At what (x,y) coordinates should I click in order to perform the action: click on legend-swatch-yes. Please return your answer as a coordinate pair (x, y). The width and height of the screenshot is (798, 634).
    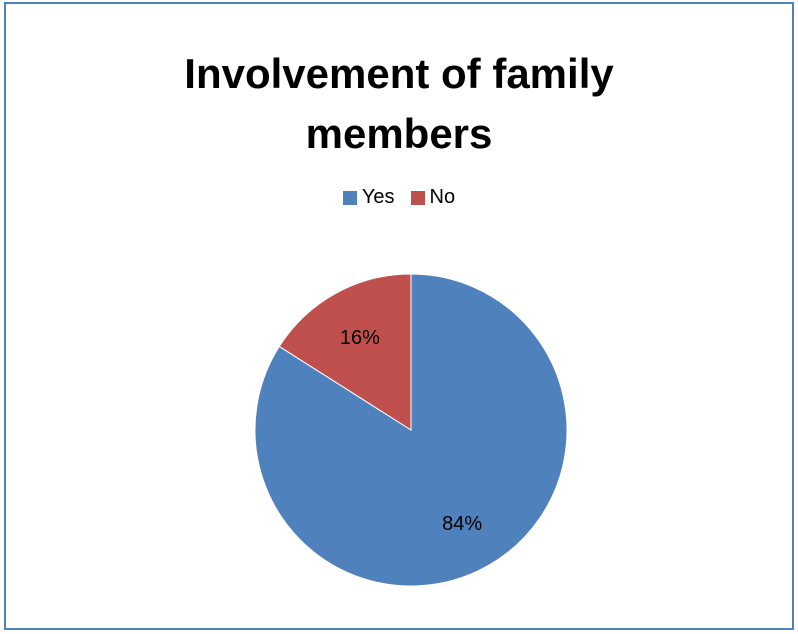
    Looking at the image, I should click on (349, 197).